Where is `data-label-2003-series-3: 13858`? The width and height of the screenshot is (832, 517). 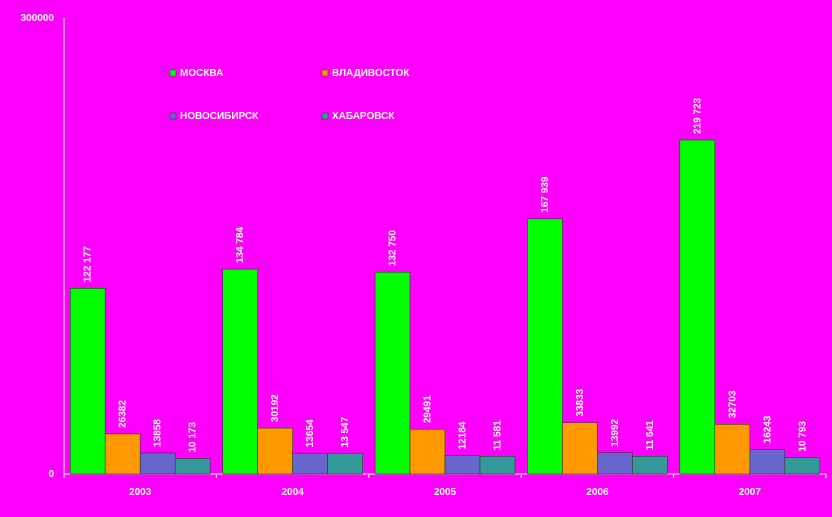
data-label-2003-series-3: 13858 is located at coordinates (158, 433).